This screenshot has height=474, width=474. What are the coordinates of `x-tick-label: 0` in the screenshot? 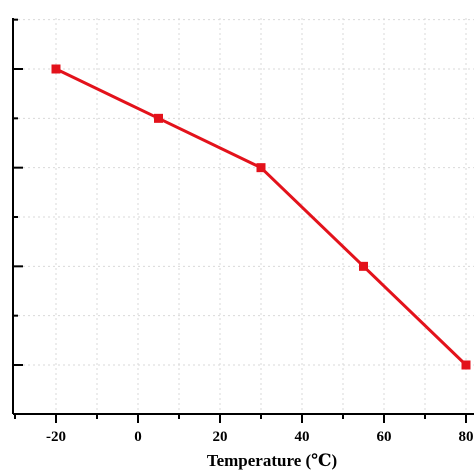 It's located at (138, 437).